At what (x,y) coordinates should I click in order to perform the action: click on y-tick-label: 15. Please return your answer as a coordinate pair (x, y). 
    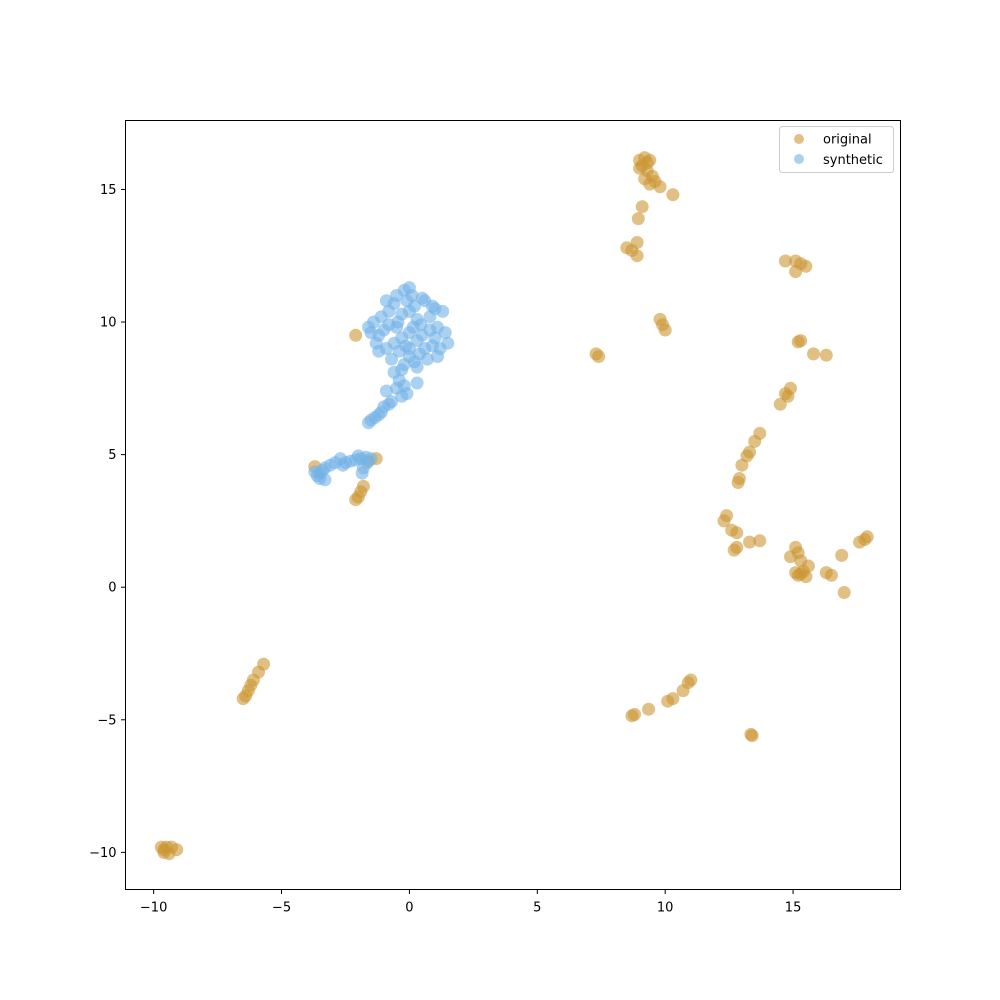
    Looking at the image, I should click on (108, 190).